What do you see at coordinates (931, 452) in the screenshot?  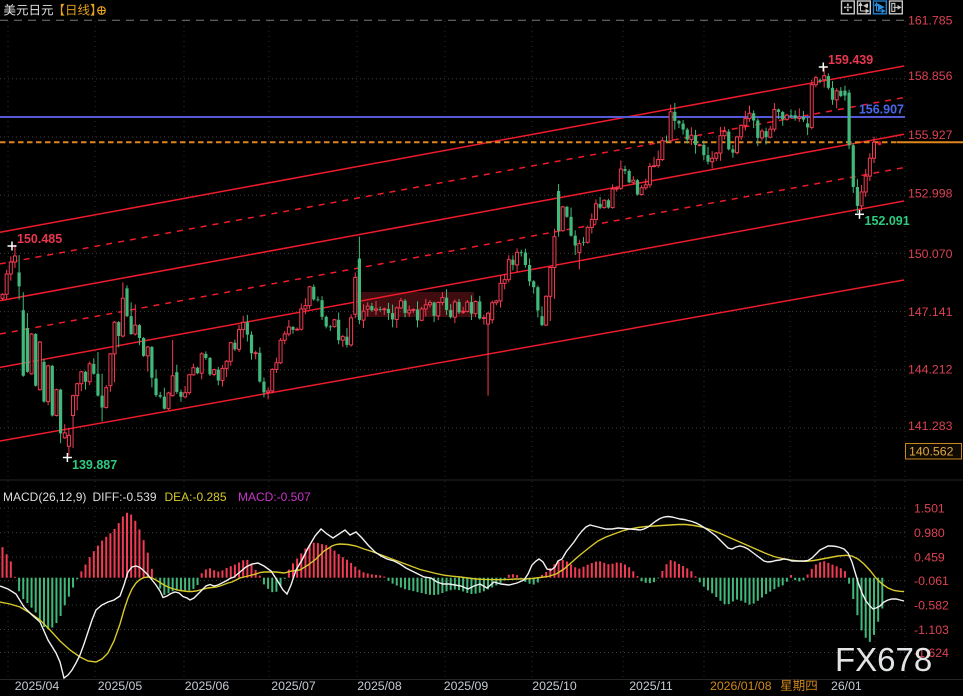 I see `svg-text: 140.562` at bounding box center [931, 452].